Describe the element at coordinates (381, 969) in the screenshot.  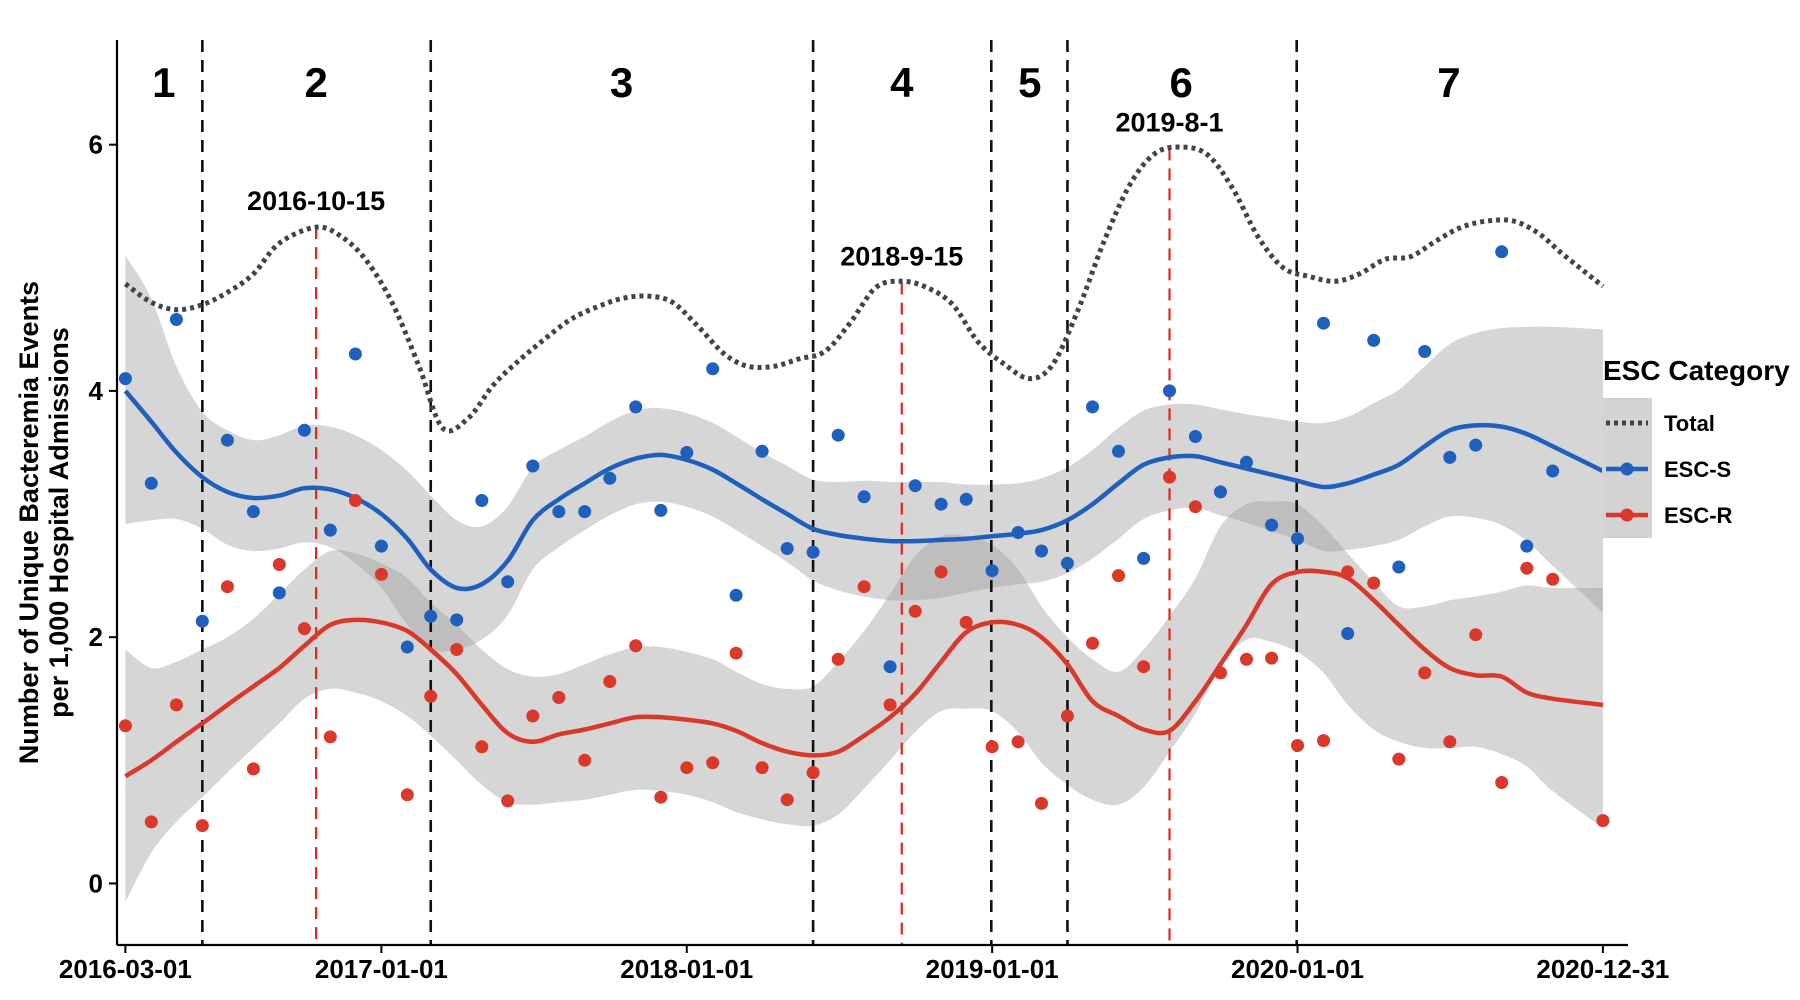
I see `x-tick-label: 2017-01-01` at that location.